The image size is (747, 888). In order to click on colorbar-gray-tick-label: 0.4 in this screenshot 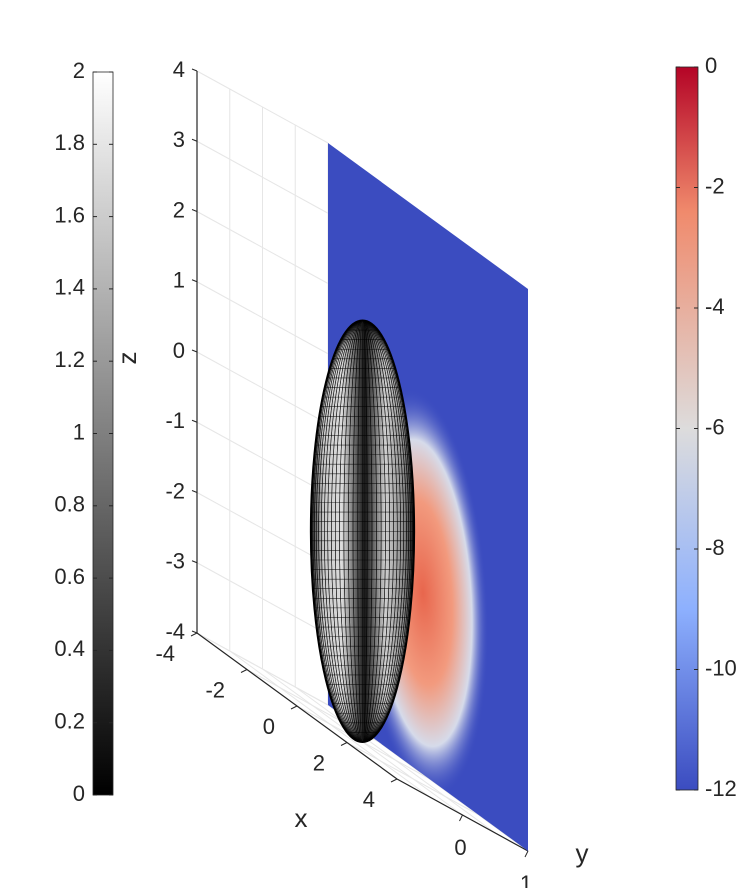, I will do `click(69, 648)`.